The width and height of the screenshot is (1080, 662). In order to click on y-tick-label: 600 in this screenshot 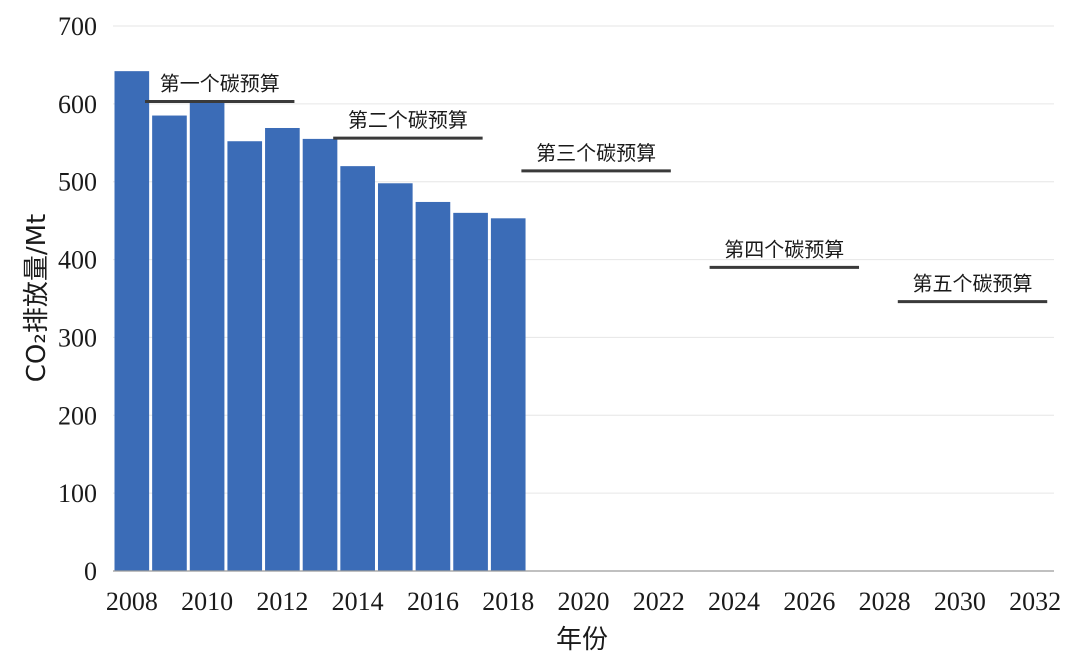, I will do `click(77, 104)`.